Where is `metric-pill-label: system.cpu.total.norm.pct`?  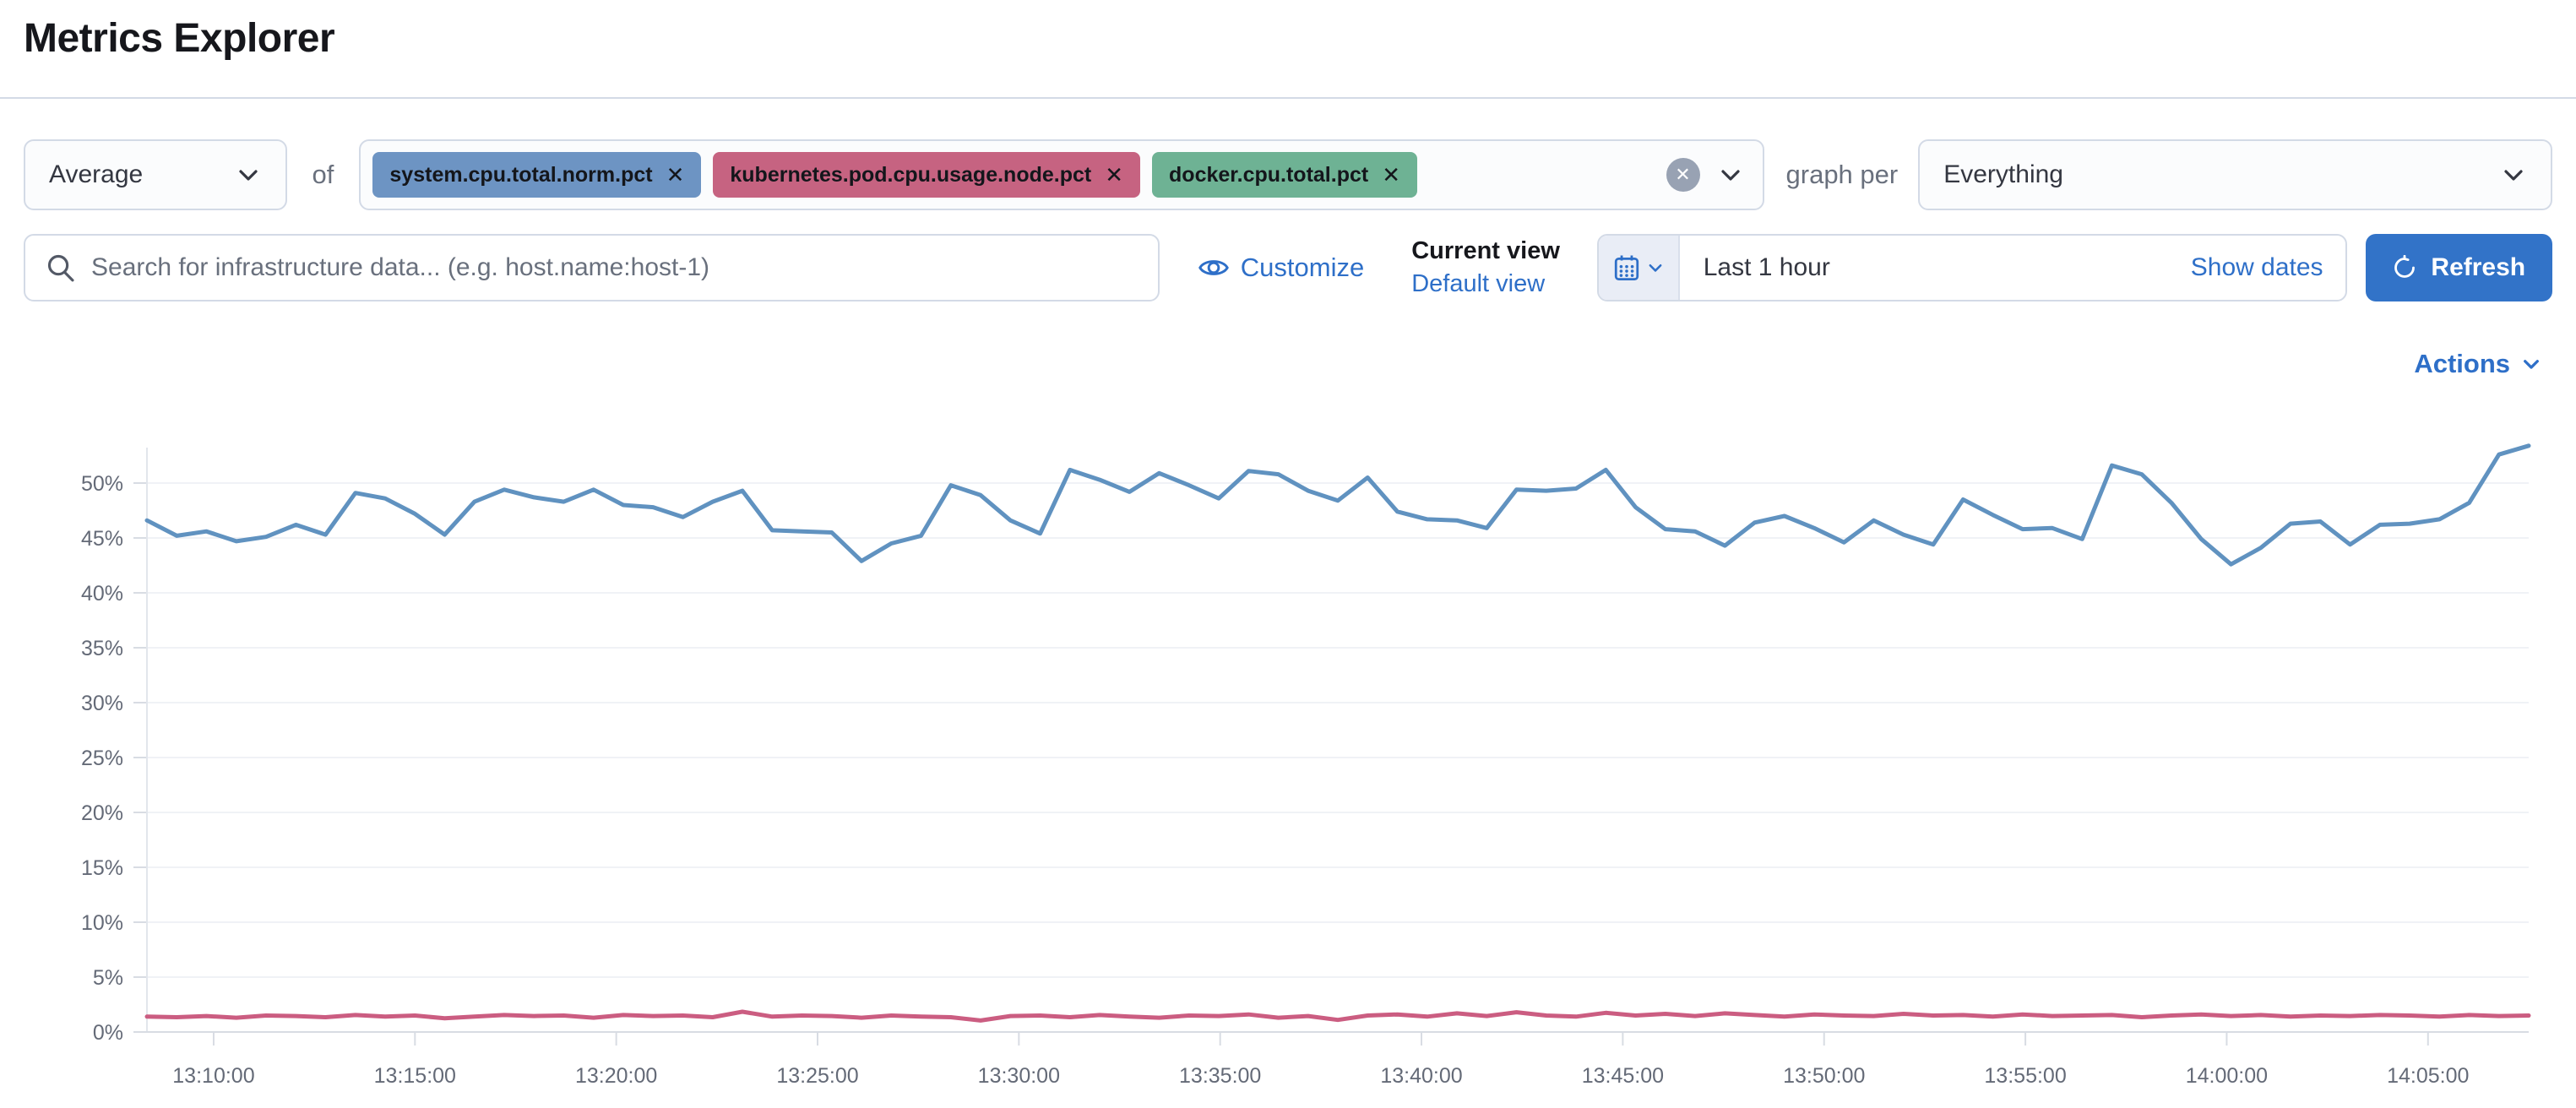 metric-pill-label: system.cpu.total.norm.pct is located at coordinates (521, 174).